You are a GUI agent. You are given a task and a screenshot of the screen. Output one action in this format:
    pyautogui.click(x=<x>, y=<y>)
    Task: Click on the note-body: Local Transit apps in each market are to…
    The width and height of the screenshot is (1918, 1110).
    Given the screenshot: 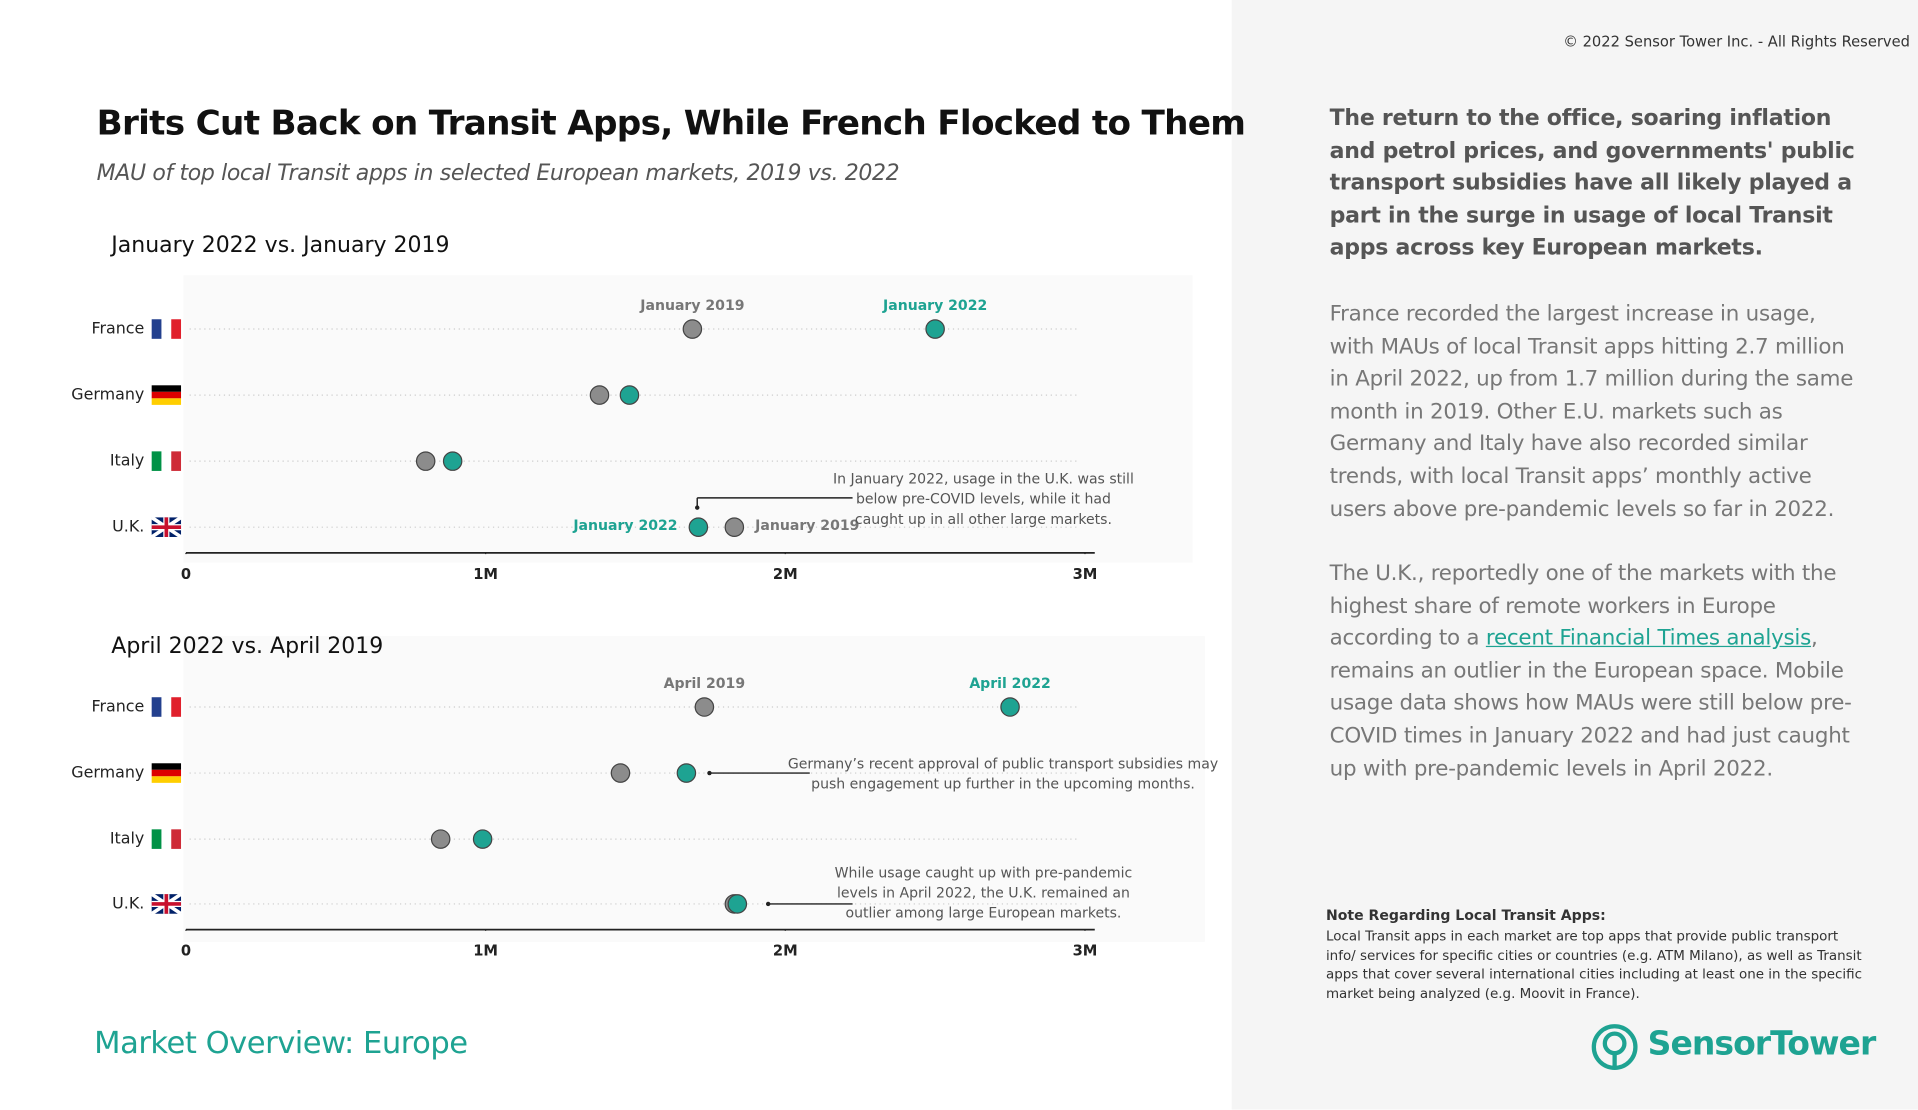 What is the action you would take?
    pyautogui.click(x=1594, y=965)
    